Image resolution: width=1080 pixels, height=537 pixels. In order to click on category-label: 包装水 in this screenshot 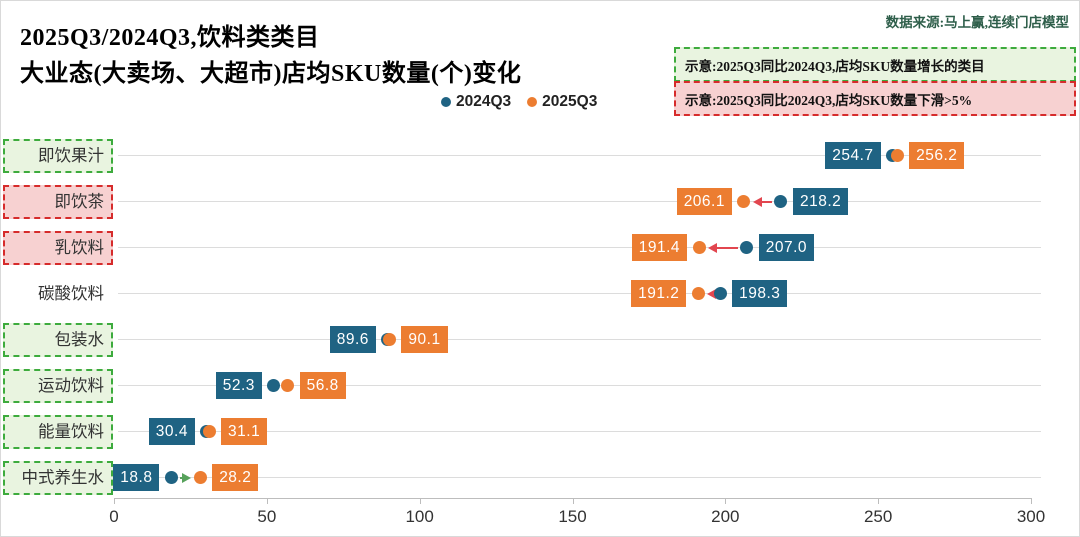, I will do `click(58, 340)`.